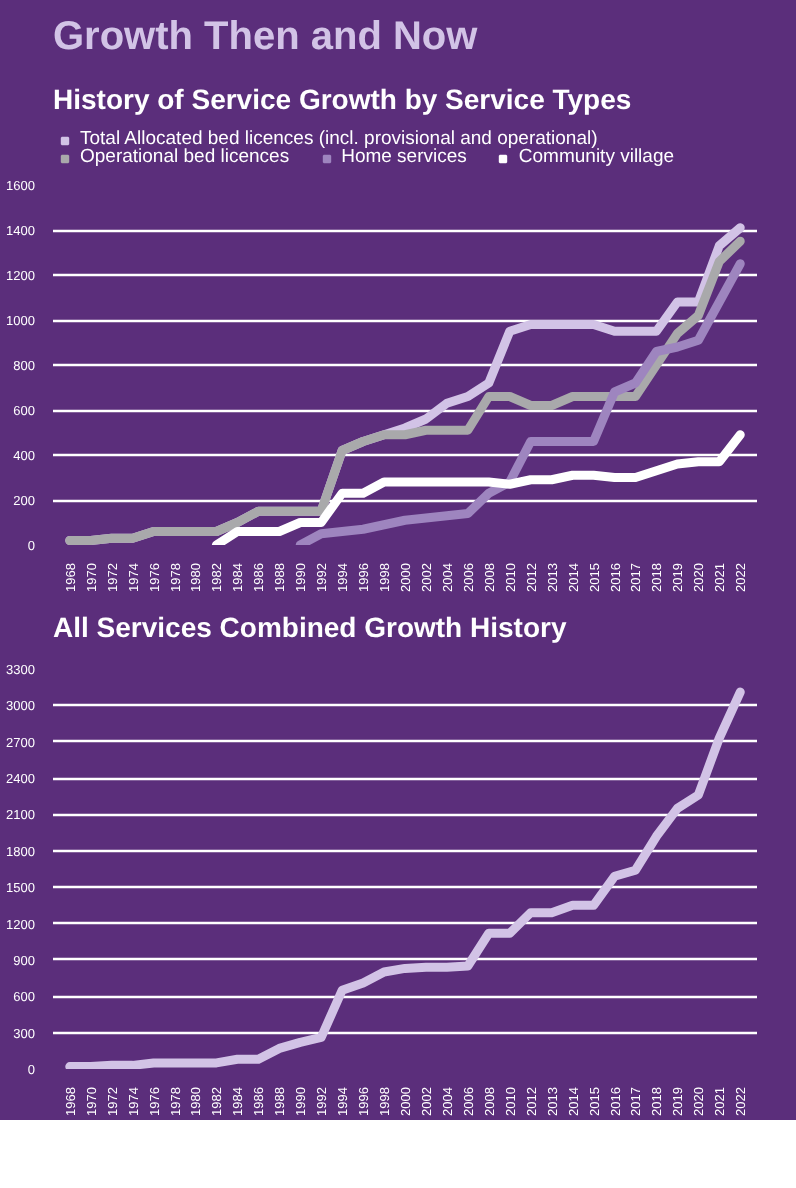  I want to click on chart-title: All Services Combined Growth History, so click(310, 627).